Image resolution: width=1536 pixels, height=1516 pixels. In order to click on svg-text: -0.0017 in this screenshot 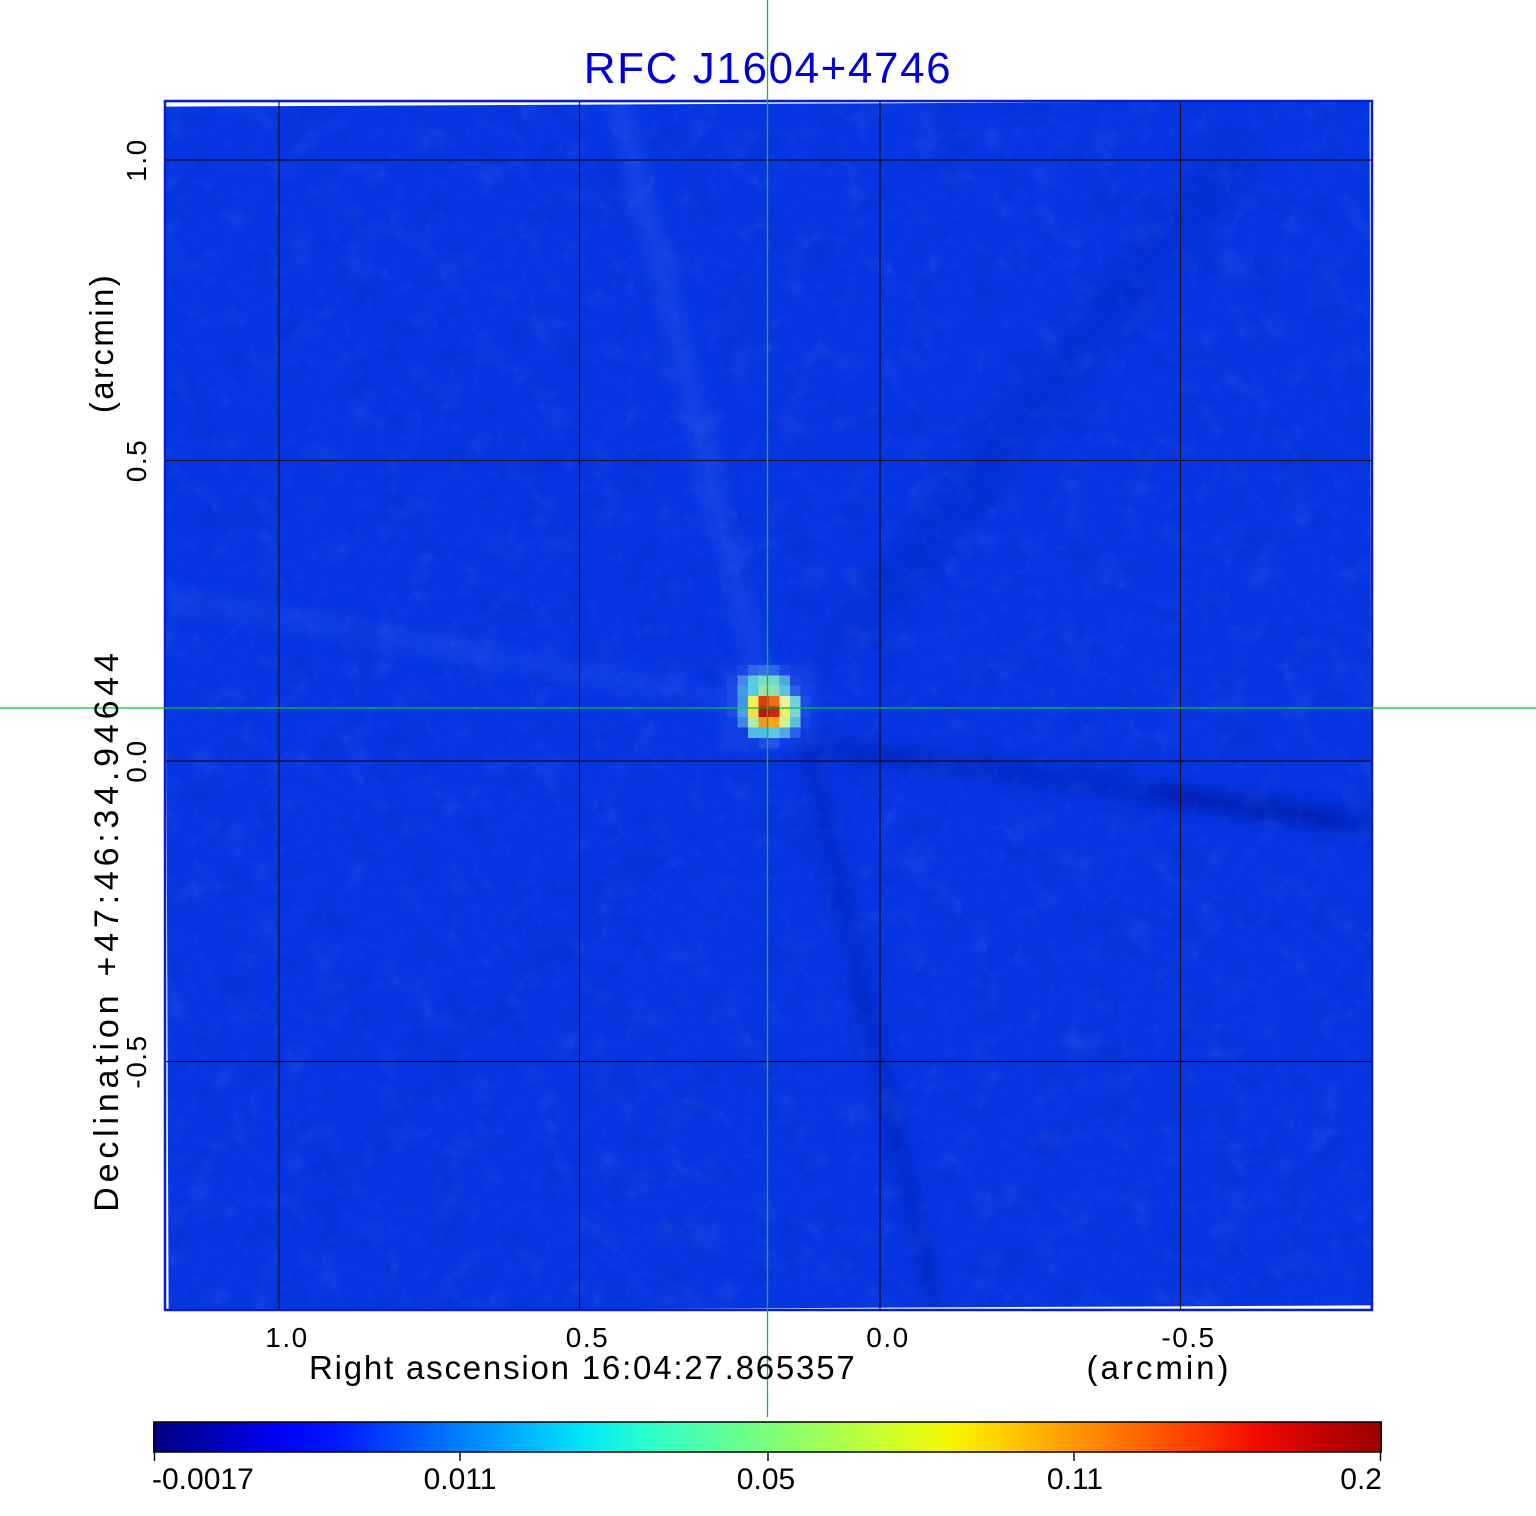, I will do `click(203, 1479)`.